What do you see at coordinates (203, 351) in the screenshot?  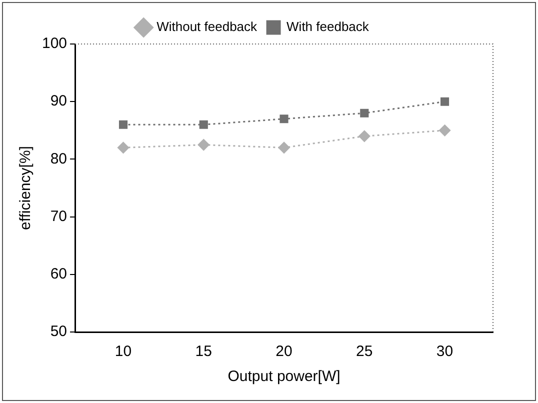 I see `x-tick-label: 15` at bounding box center [203, 351].